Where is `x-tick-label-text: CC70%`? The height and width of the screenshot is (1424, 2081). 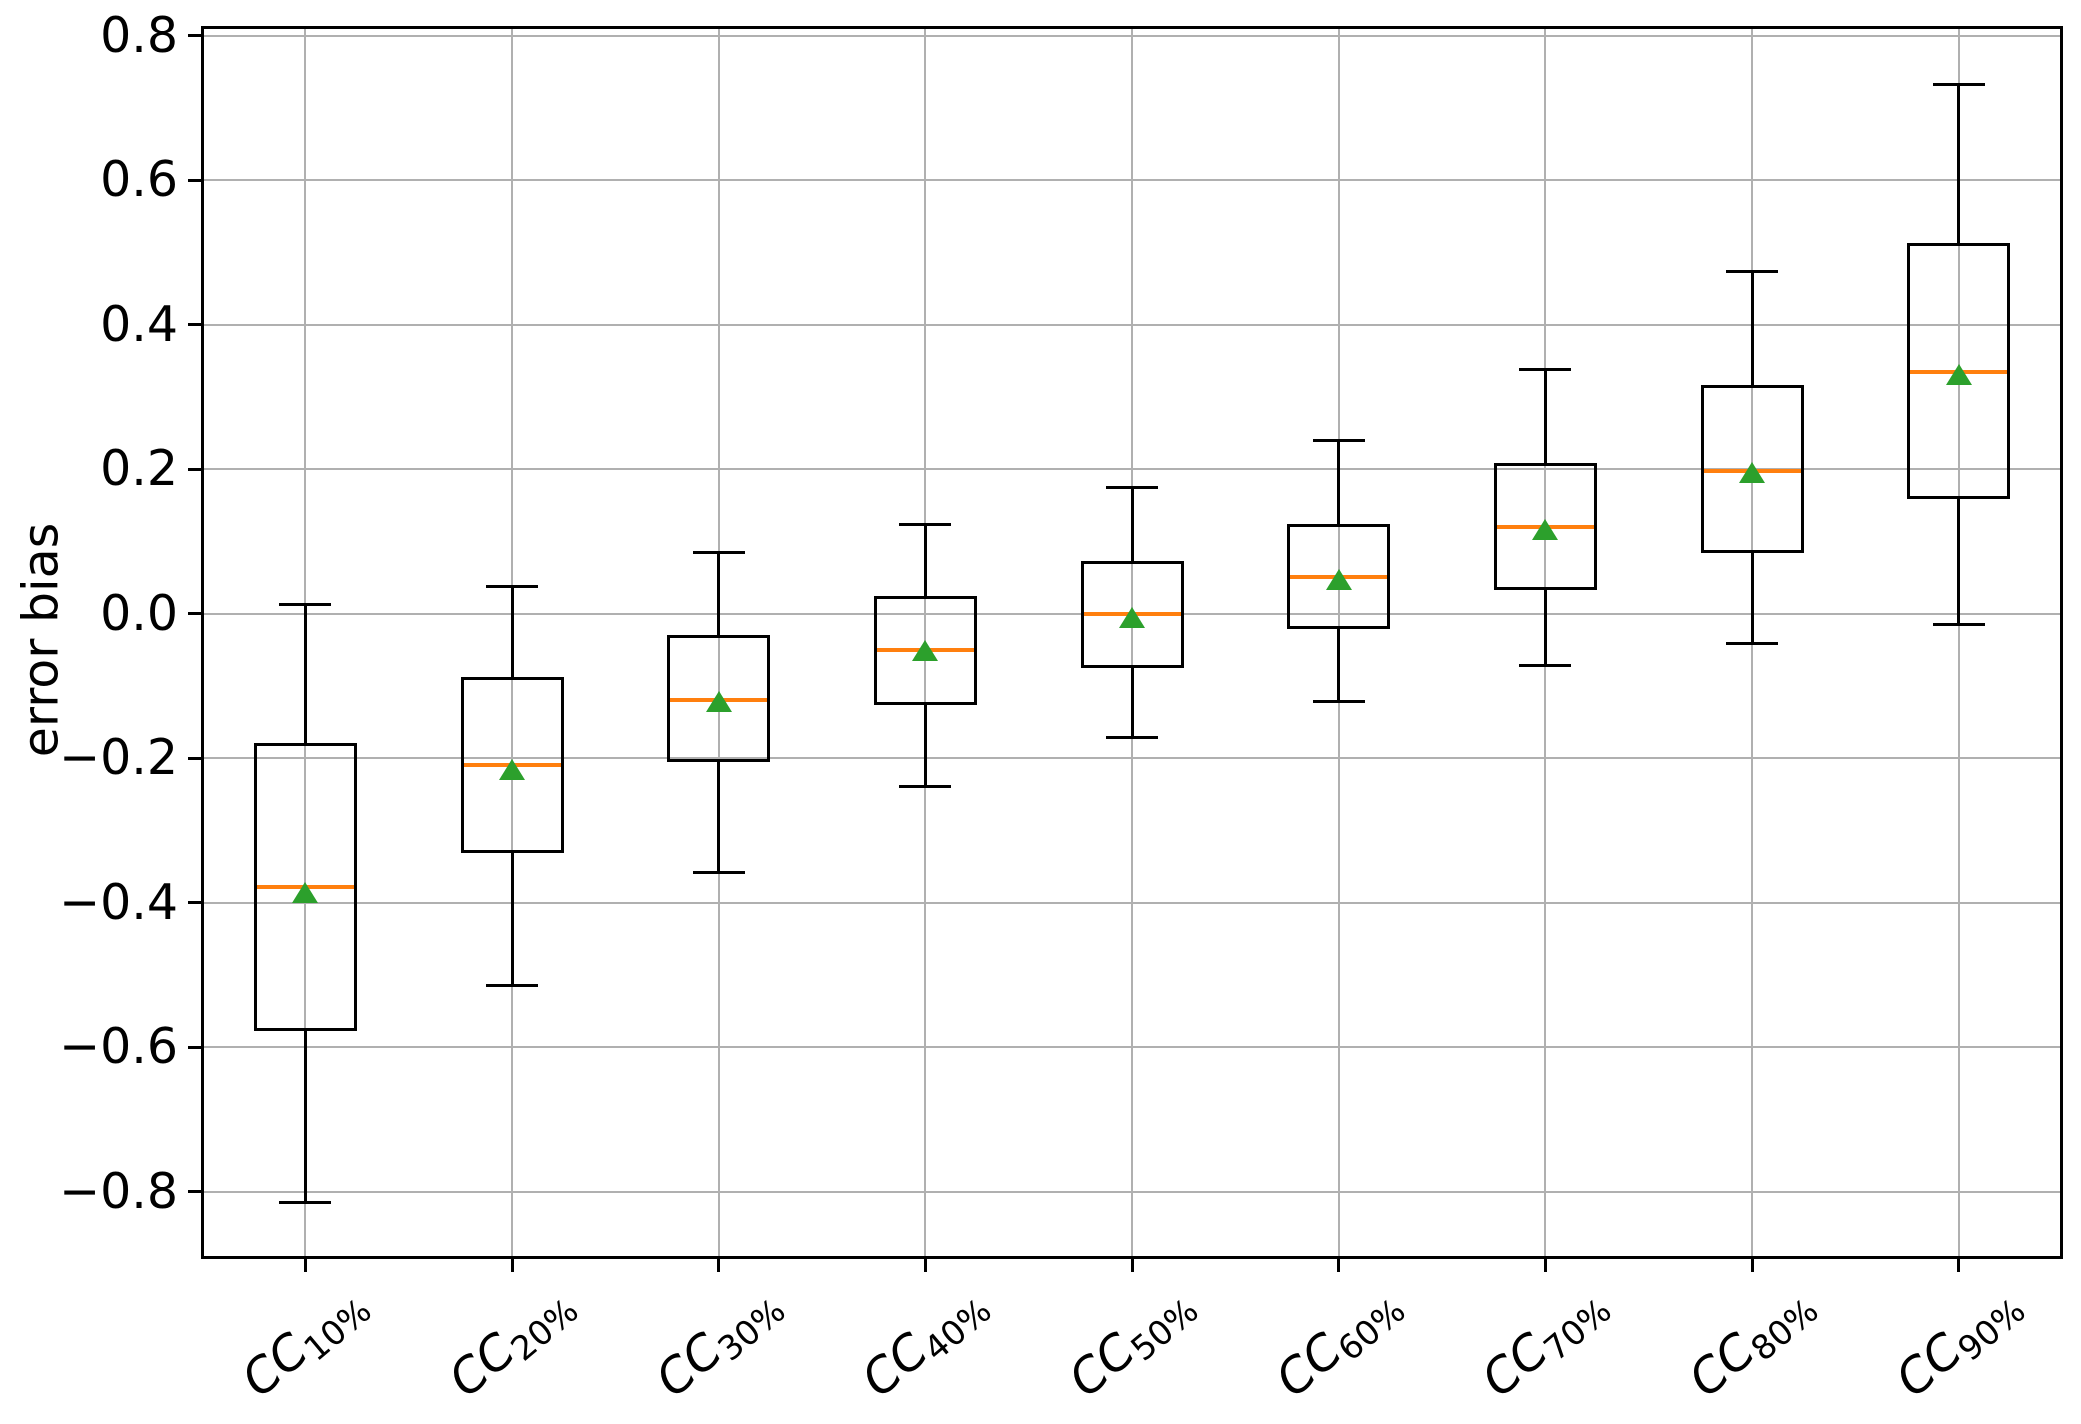
x-tick-label-text: CC70% is located at coordinates (1545, 1342).